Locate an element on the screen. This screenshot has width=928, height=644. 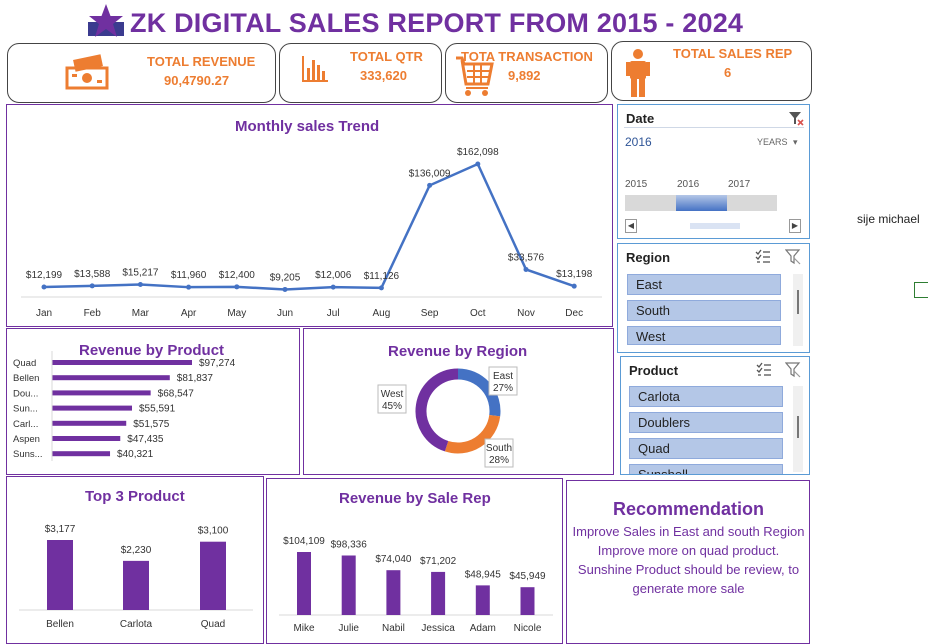
kpi-value: 90,4790.27 is located at coordinates (197, 80).